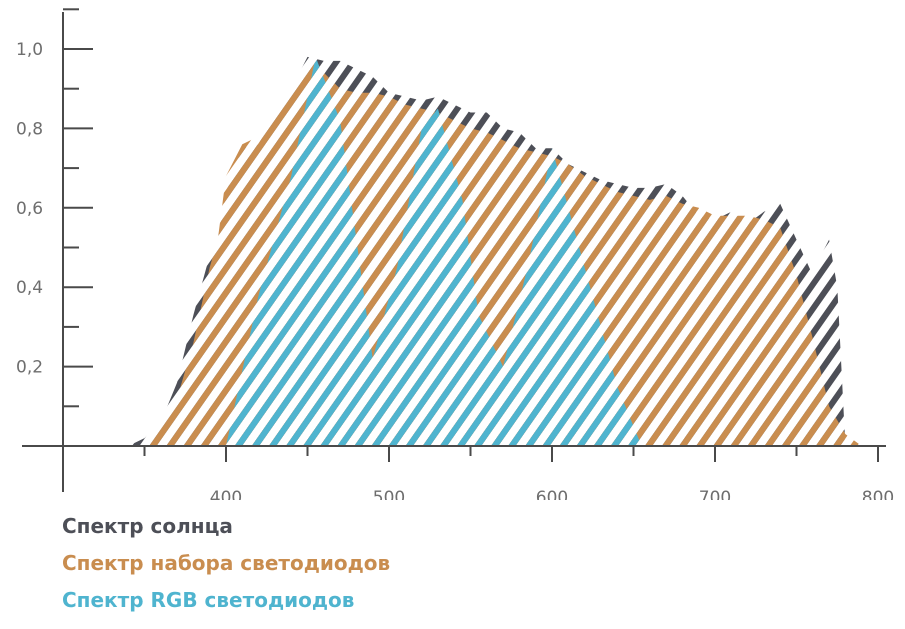 Image resolution: width=905 pixels, height=629 pixels. Describe the element at coordinates (29, 209) in the screenshot. I see `y-tick-label: 0,6` at that location.